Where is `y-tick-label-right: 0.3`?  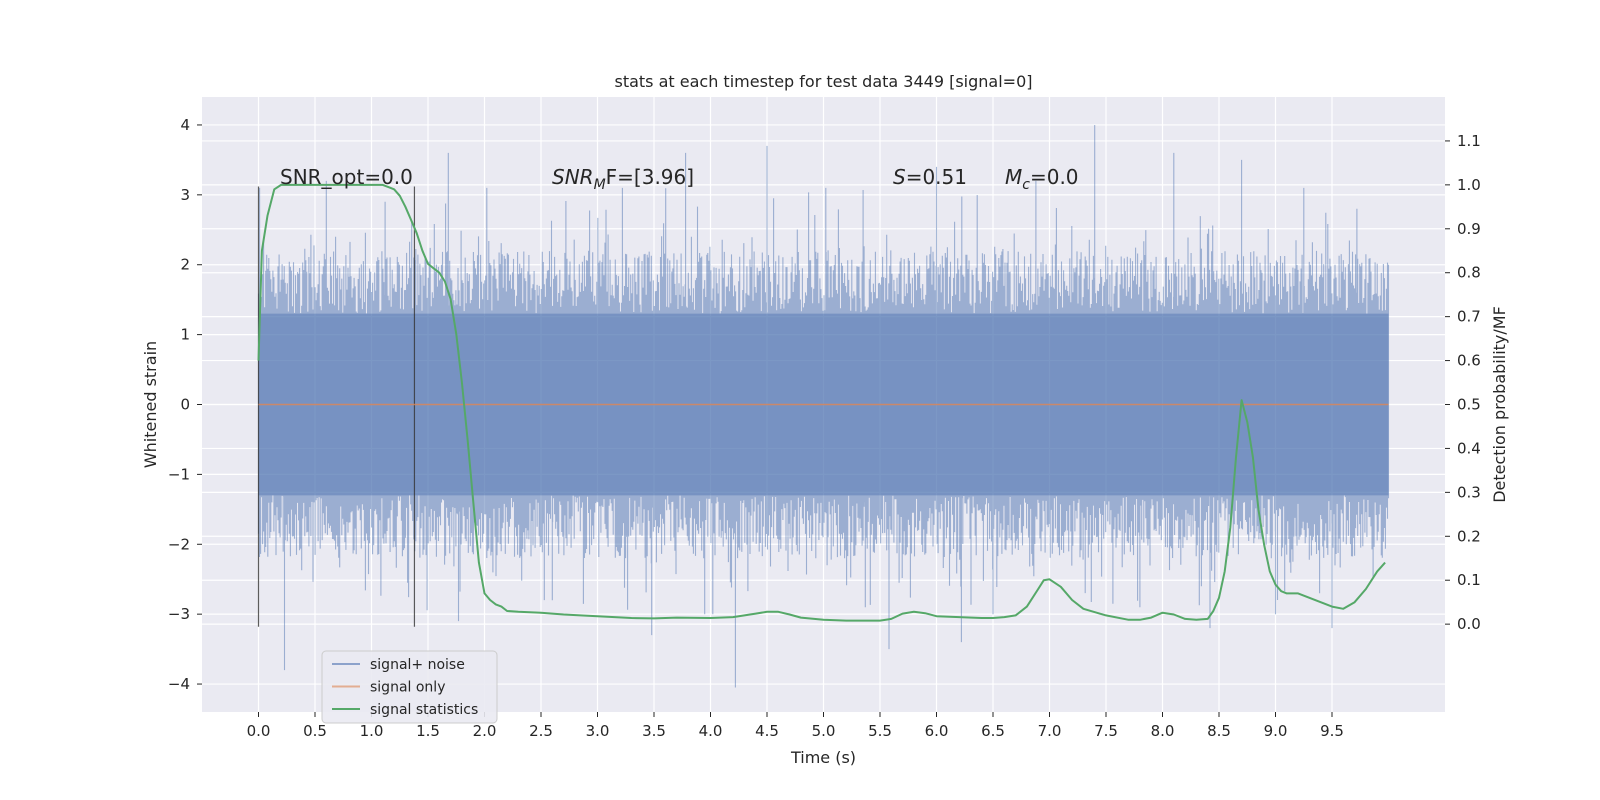
y-tick-label-right: 0.3 is located at coordinates (1469, 492).